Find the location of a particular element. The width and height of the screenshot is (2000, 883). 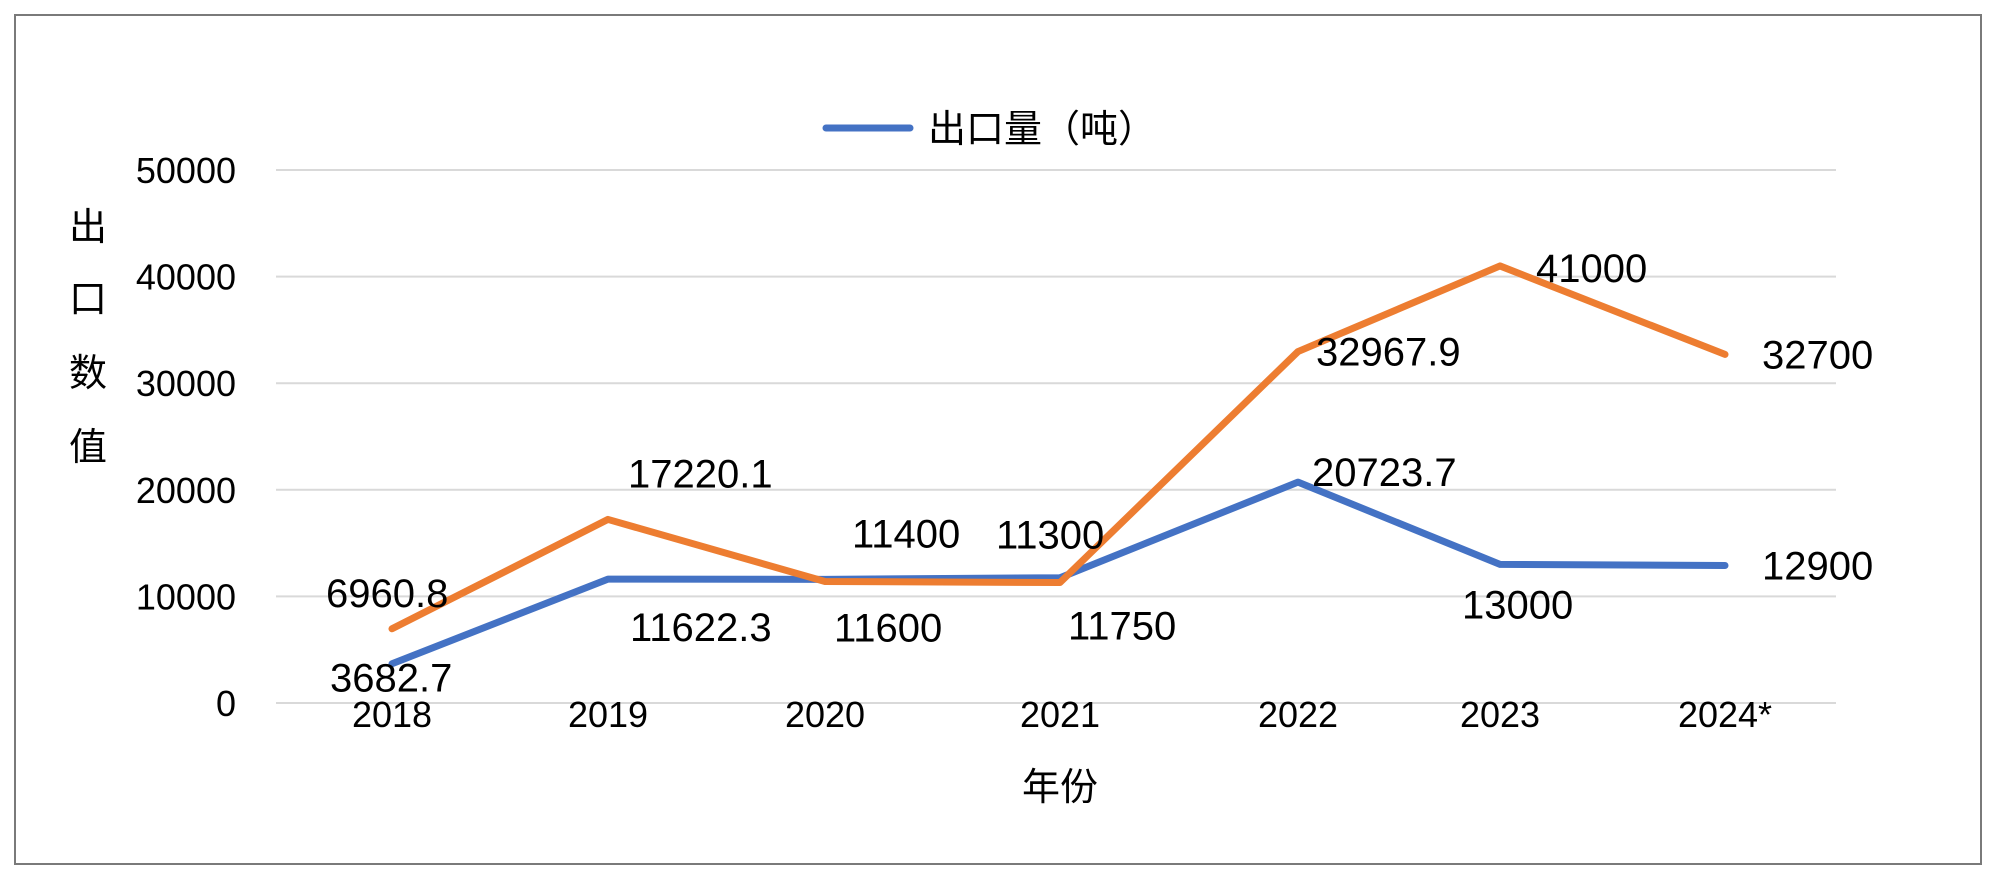

x-tick-labels: 2018 2019 2020 2021 2022 2023 2024* is located at coordinates (1062, 714).